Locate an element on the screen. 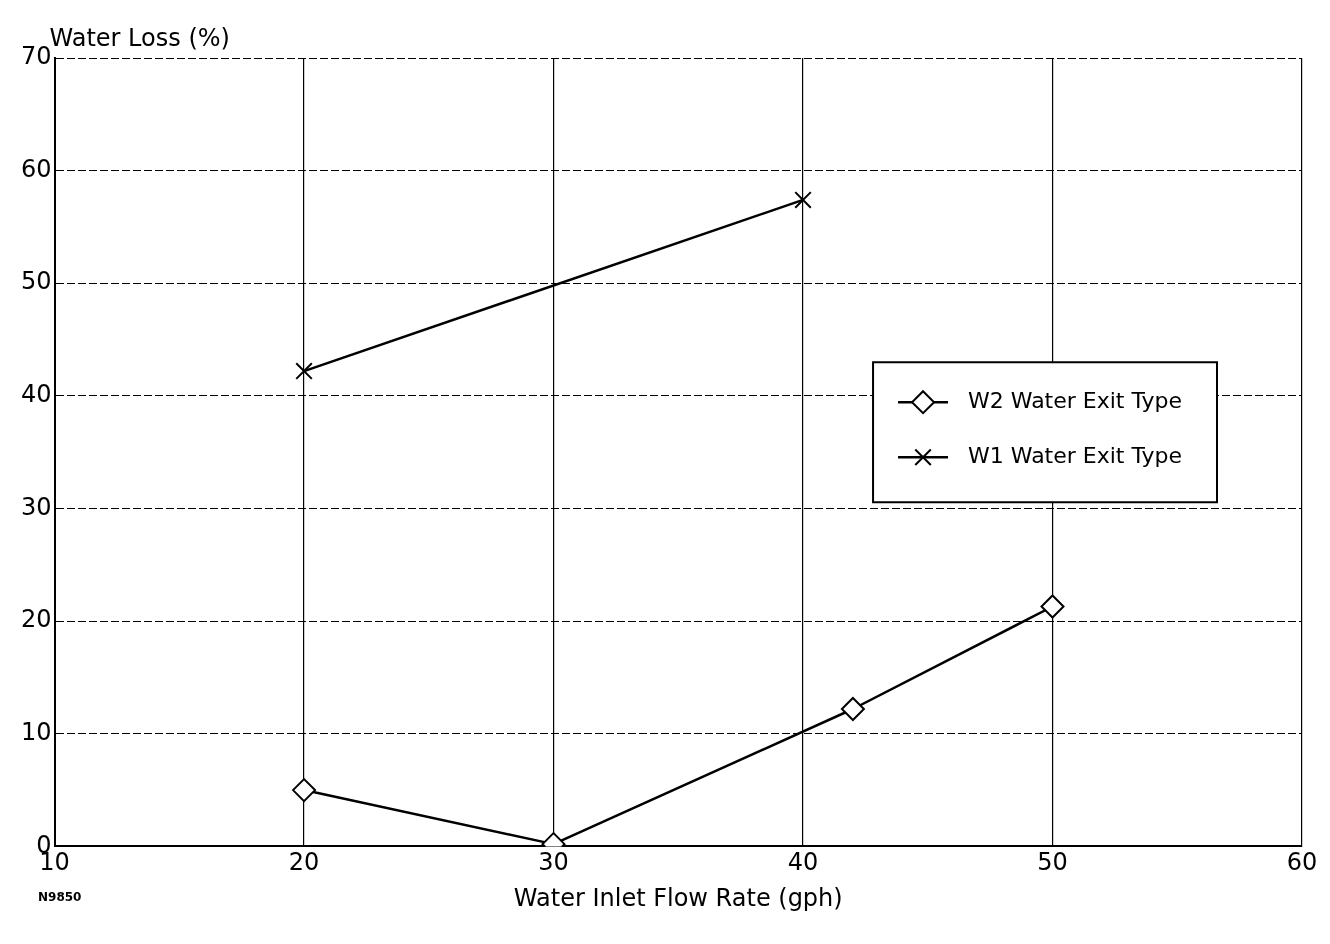  y-tick-label: 60 is located at coordinates (36, 168).